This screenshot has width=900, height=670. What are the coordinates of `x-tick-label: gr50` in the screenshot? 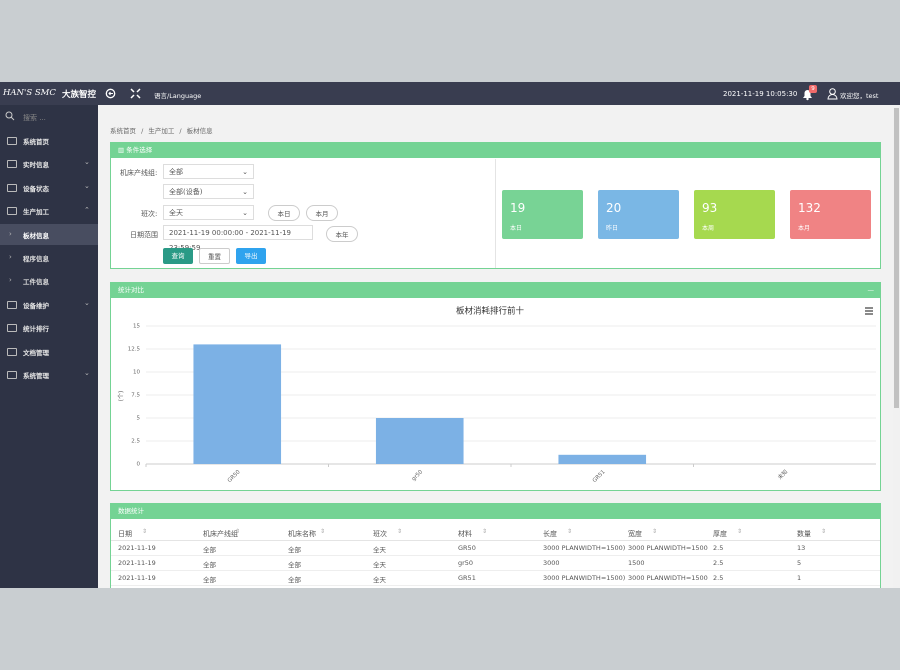 It's located at (418, 476).